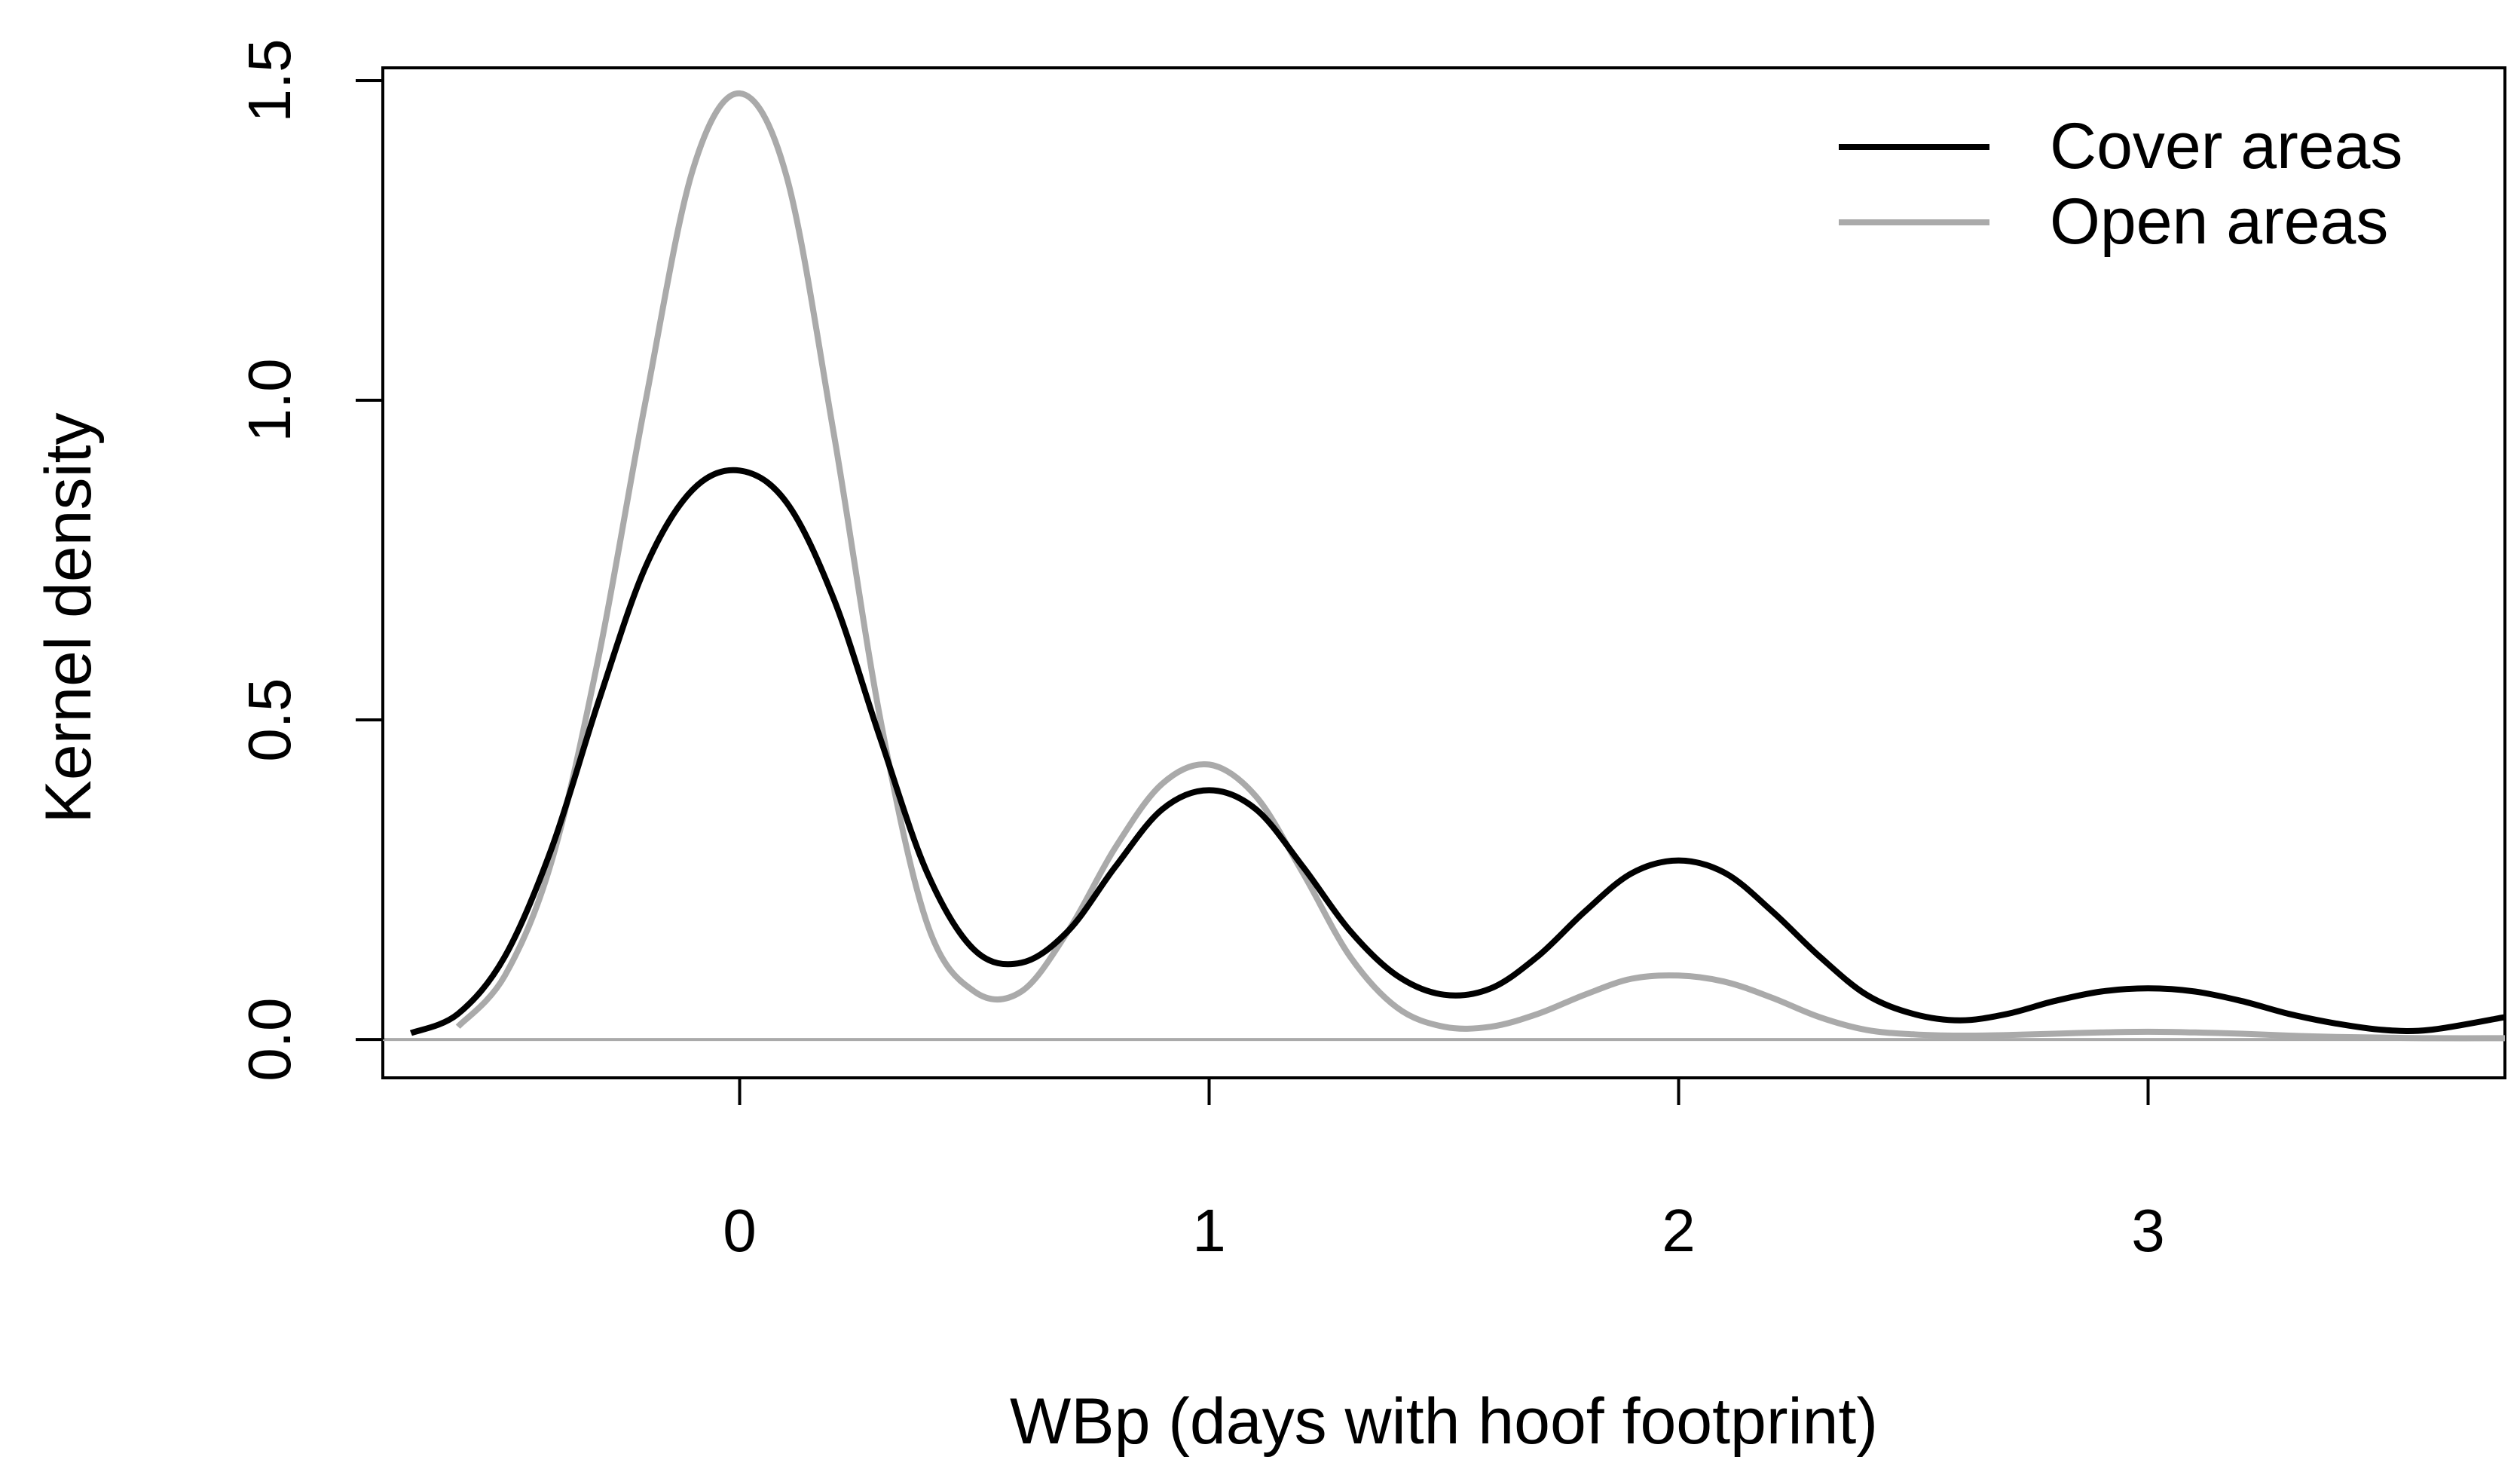  I want to click on x-axis-title: WBp (days with hoof footprint), so click(1444, 1422).